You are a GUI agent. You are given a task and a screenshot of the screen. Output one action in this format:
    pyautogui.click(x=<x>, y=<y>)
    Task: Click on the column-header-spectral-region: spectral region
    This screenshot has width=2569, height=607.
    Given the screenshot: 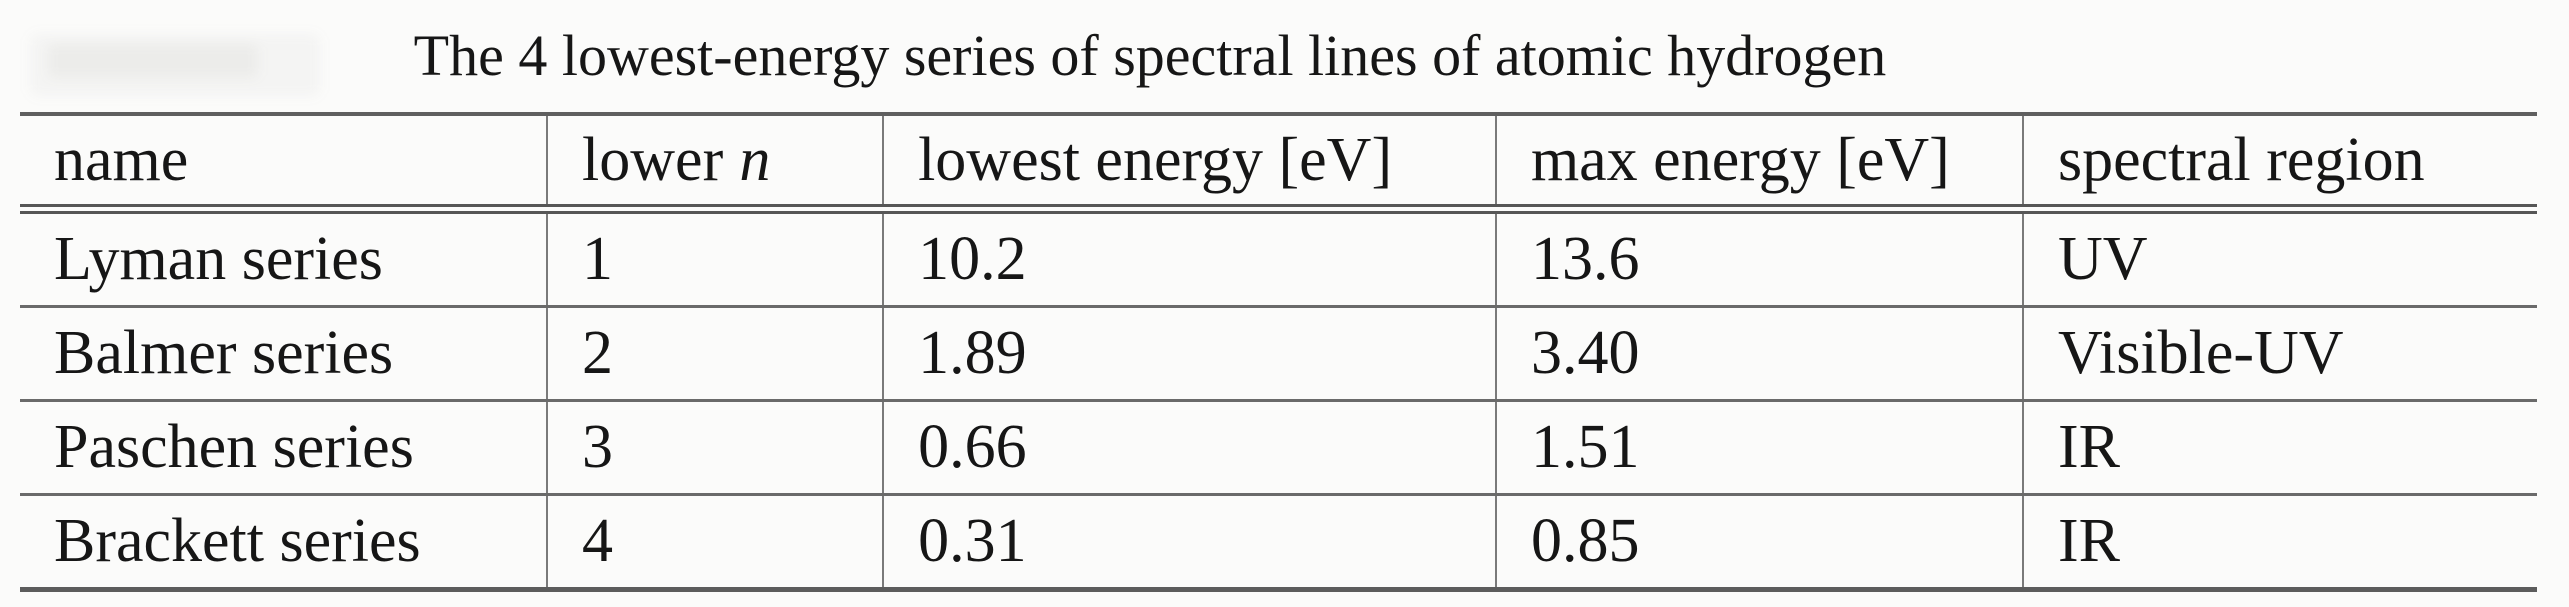 What is the action you would take?
    pyautogui.click(x=2279, y=164)
    